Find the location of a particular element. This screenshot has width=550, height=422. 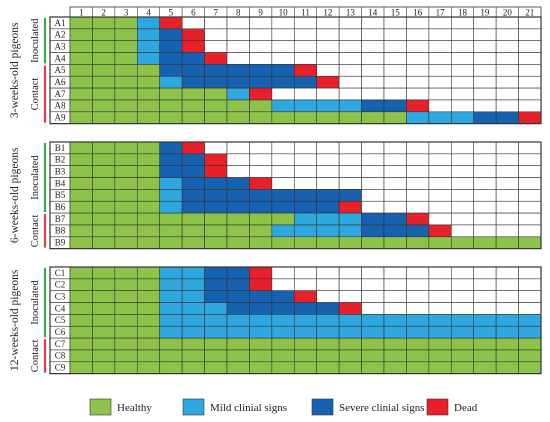

day-tick-label: 18 is located at coordinates (463, 13).